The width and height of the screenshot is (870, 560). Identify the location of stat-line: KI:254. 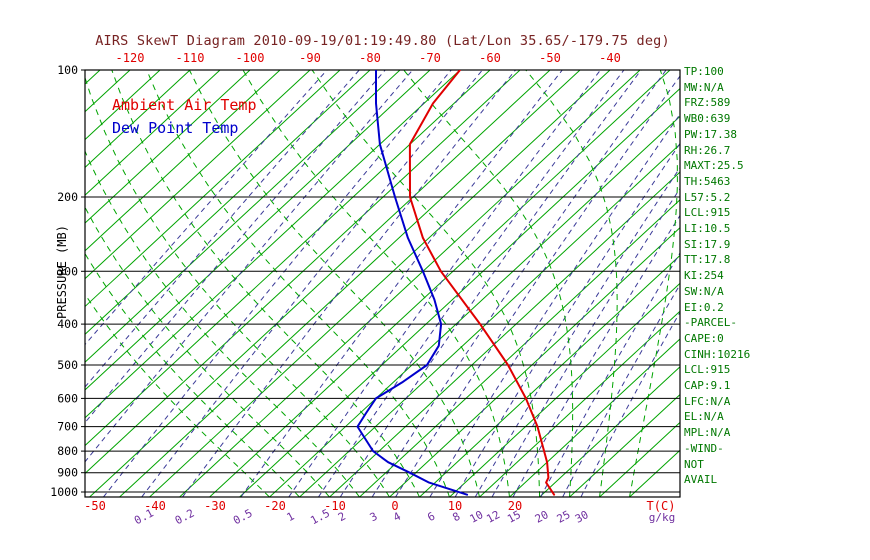
(704, 276).